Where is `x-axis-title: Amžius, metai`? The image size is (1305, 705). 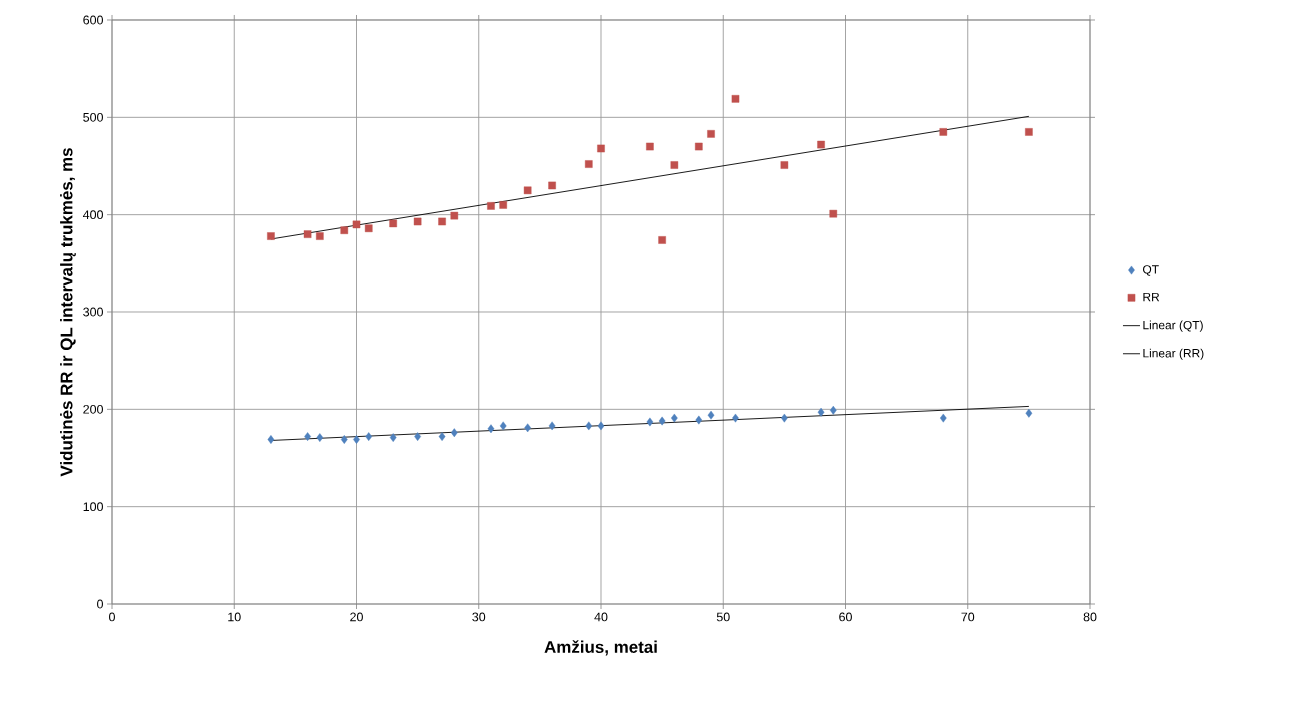
x-axis-title: Amžius, metai is located at coordinates (600, 648).